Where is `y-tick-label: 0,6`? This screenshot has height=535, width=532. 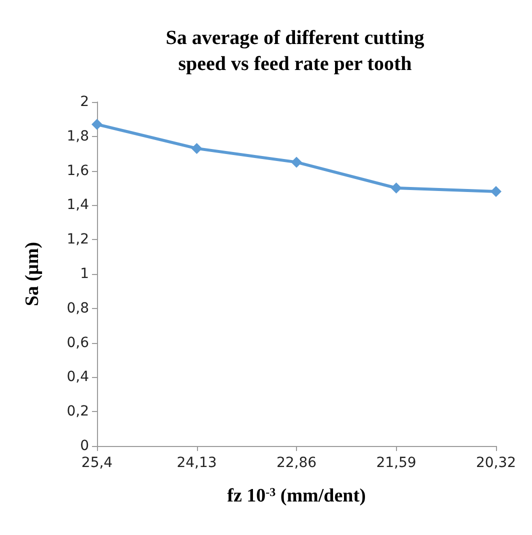
y-tick-label: 0,6 is located at coordinates (78, 342).